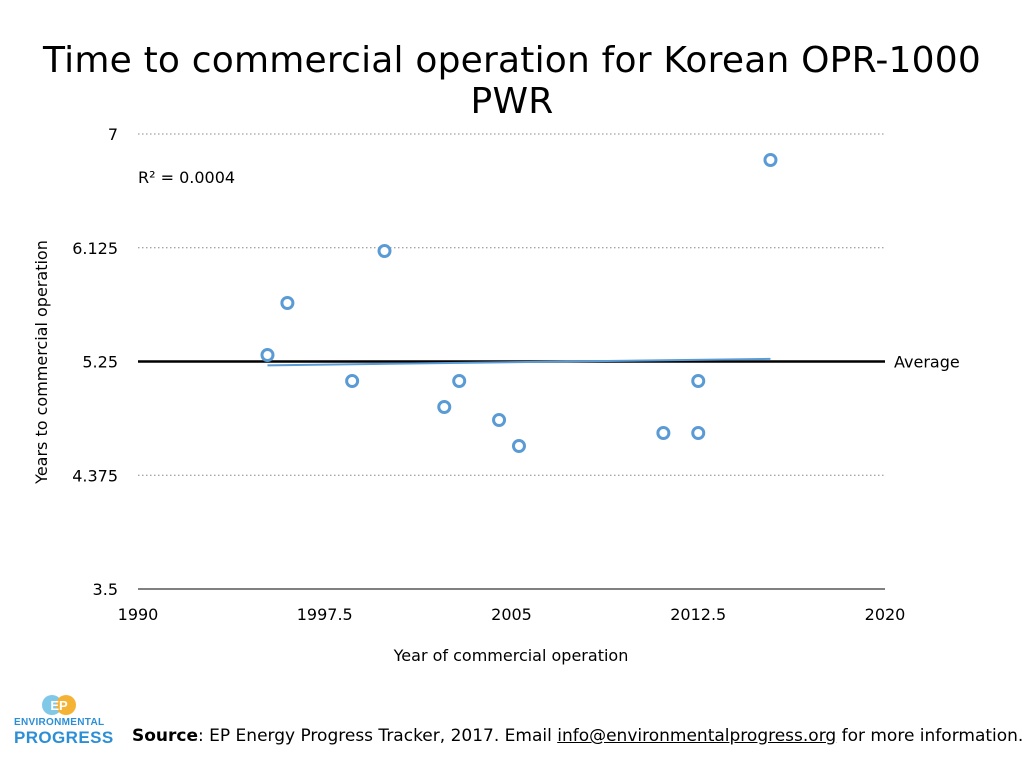 The image size is (1024, 768). What do you see at coordinates (927, 362) in the screenshot?
I see `average-label: Average` at bounding box center [927, 362].